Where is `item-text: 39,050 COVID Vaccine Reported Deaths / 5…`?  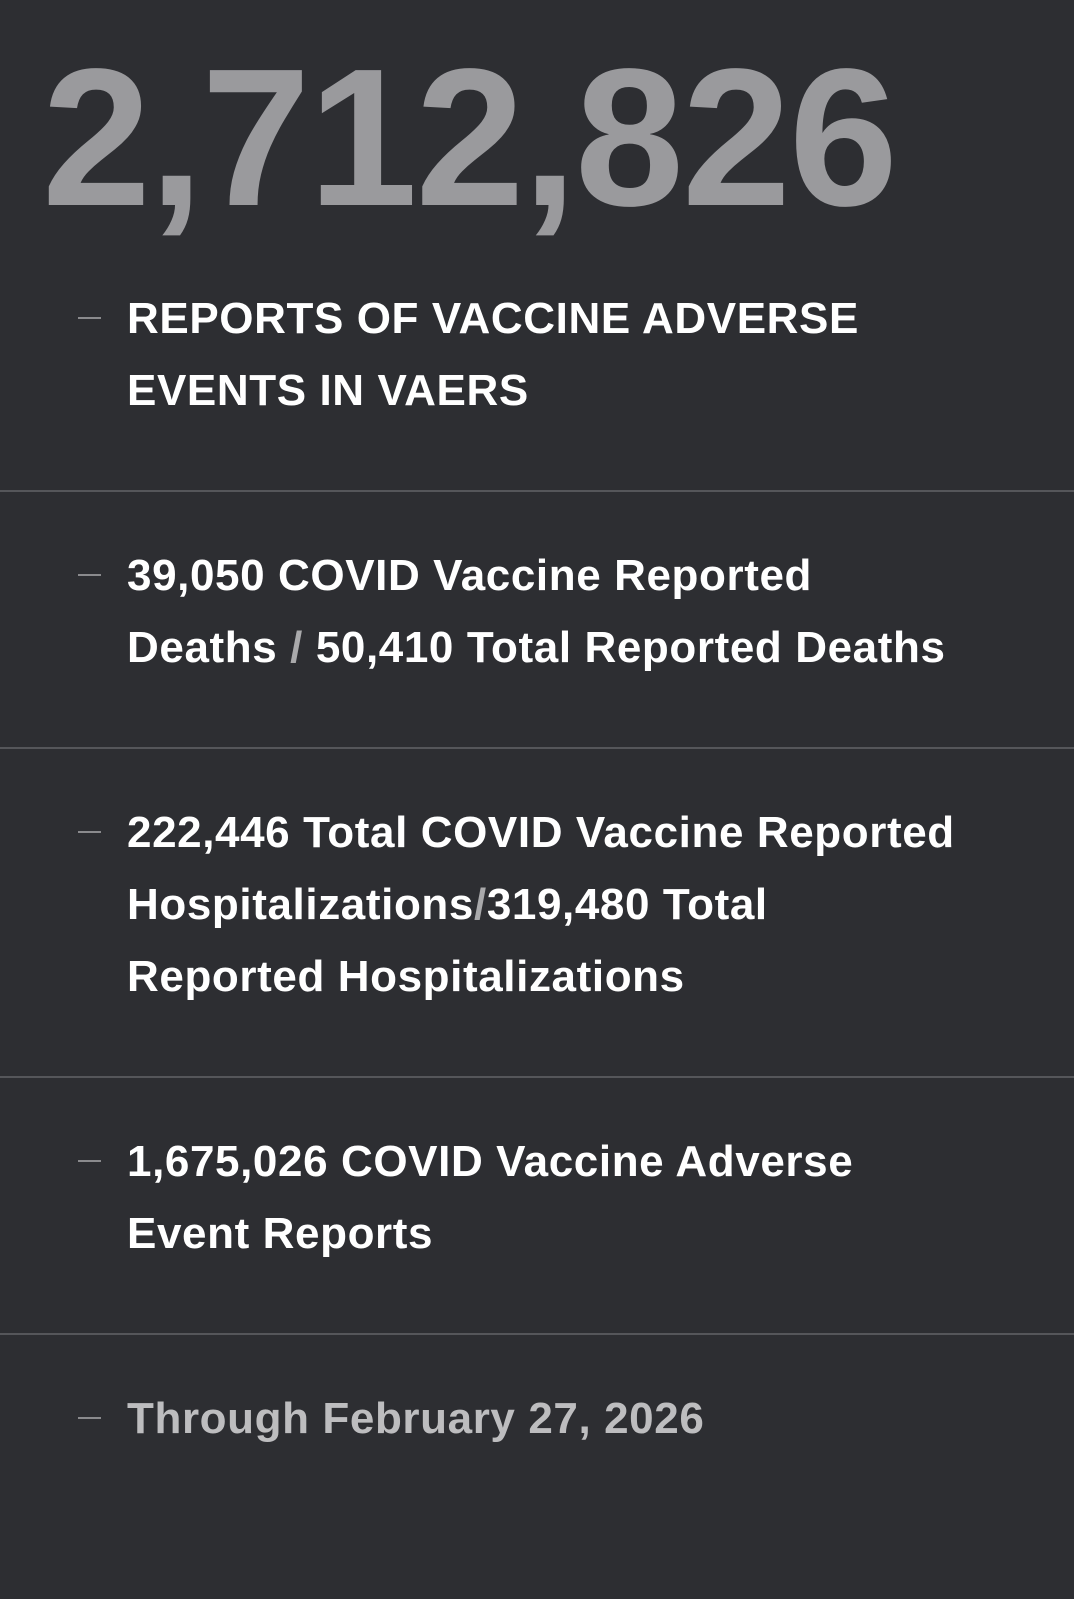 item-text: 39,050 COVID Vaccine Reported Deaths / 5… is located at coordinates (547, 612).